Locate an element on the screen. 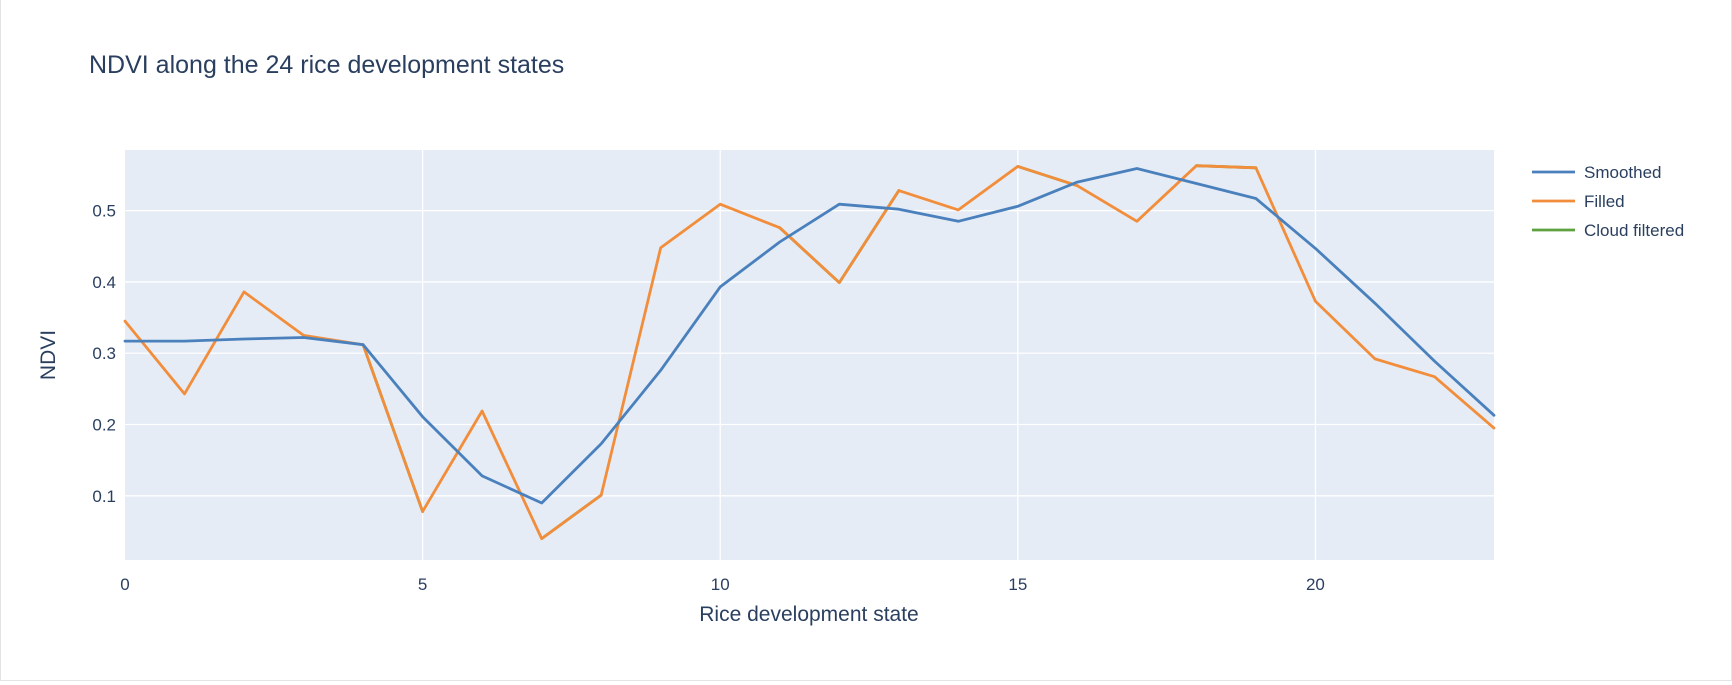 The height and width of the screenshot is (685, 1732). y-tick-label: 0.5 is located at coordinates (104, 211).